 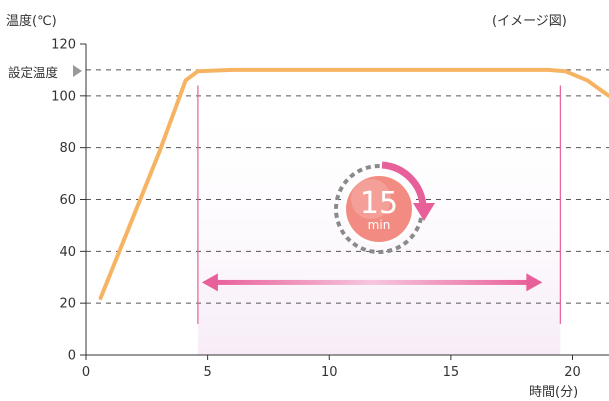 What do you see at coordinates (67, 252) in the screenshot?
I see `y-tick-label: 40` at bounding box center [67, 252].